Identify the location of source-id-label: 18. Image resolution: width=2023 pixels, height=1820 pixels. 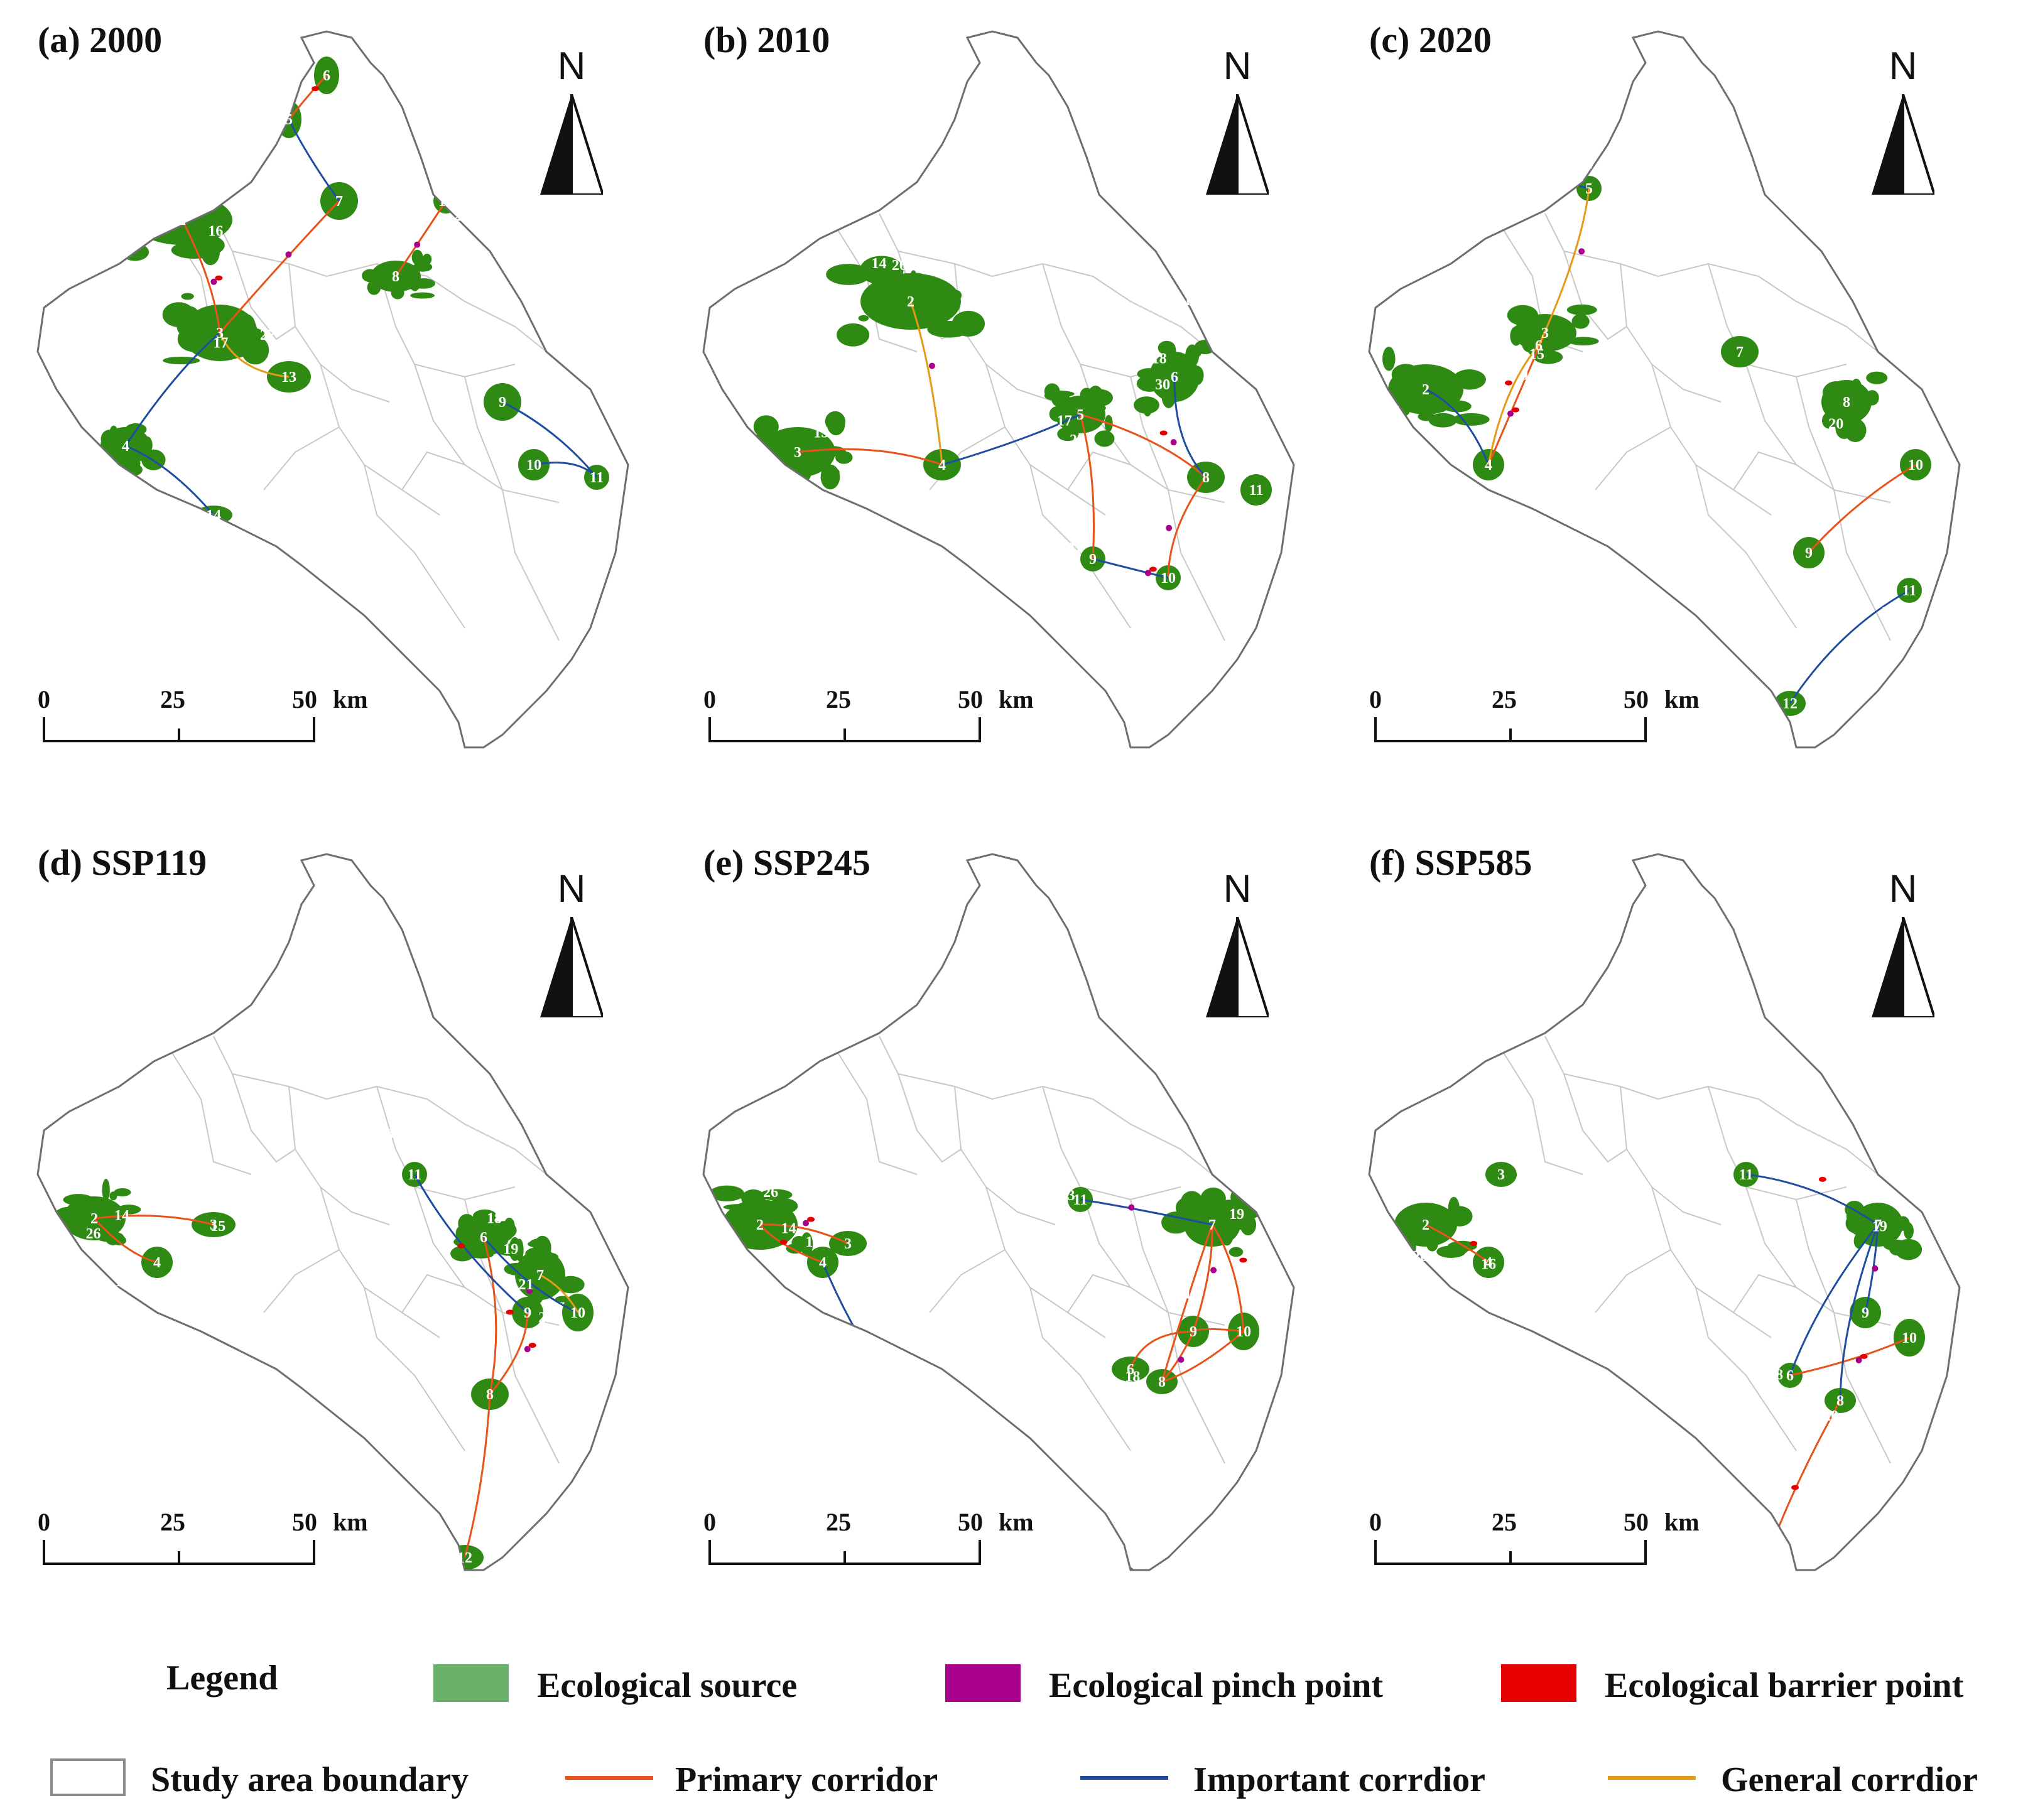
(494, 1219).